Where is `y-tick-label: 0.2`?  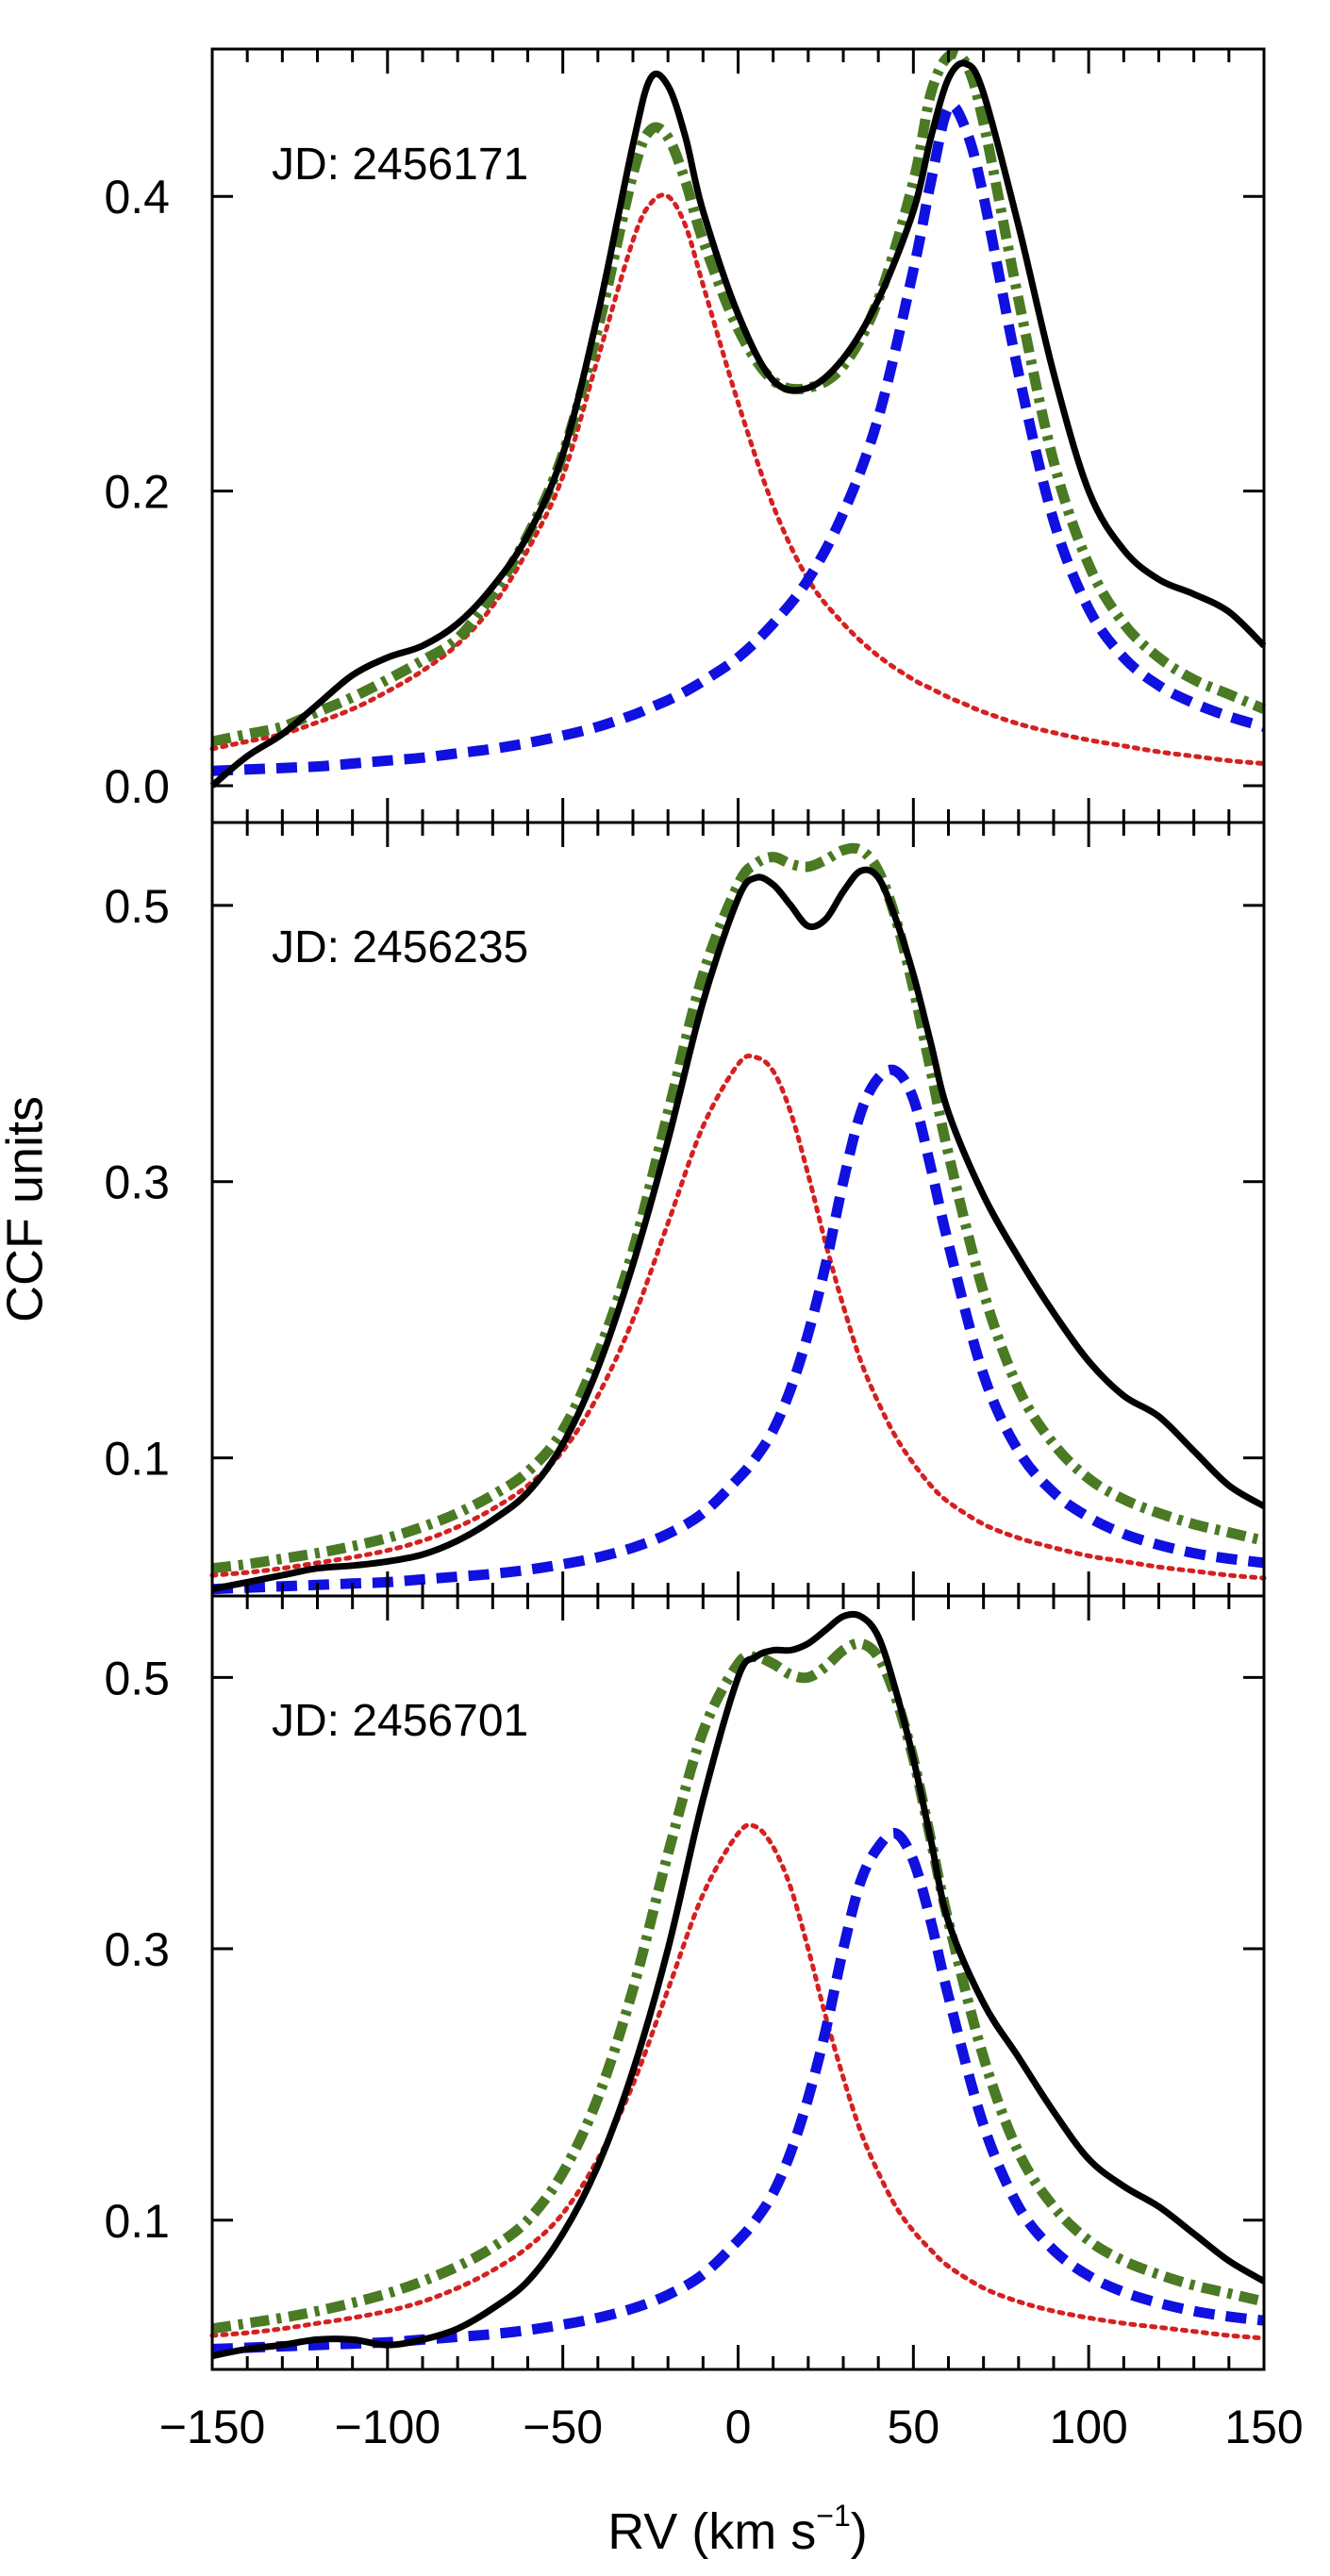 y-tick-label: 0.2 is located at coordinates (137, 493).